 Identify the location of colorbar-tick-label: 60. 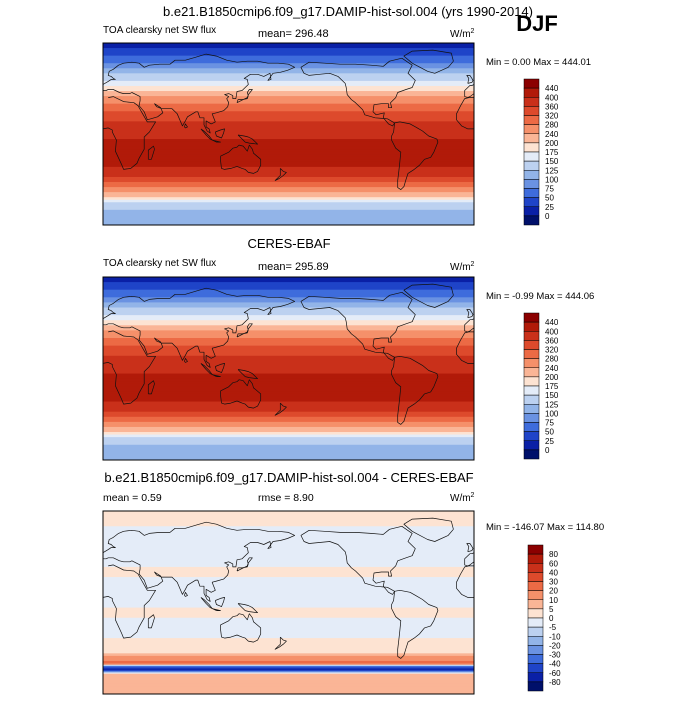
(553, 563).